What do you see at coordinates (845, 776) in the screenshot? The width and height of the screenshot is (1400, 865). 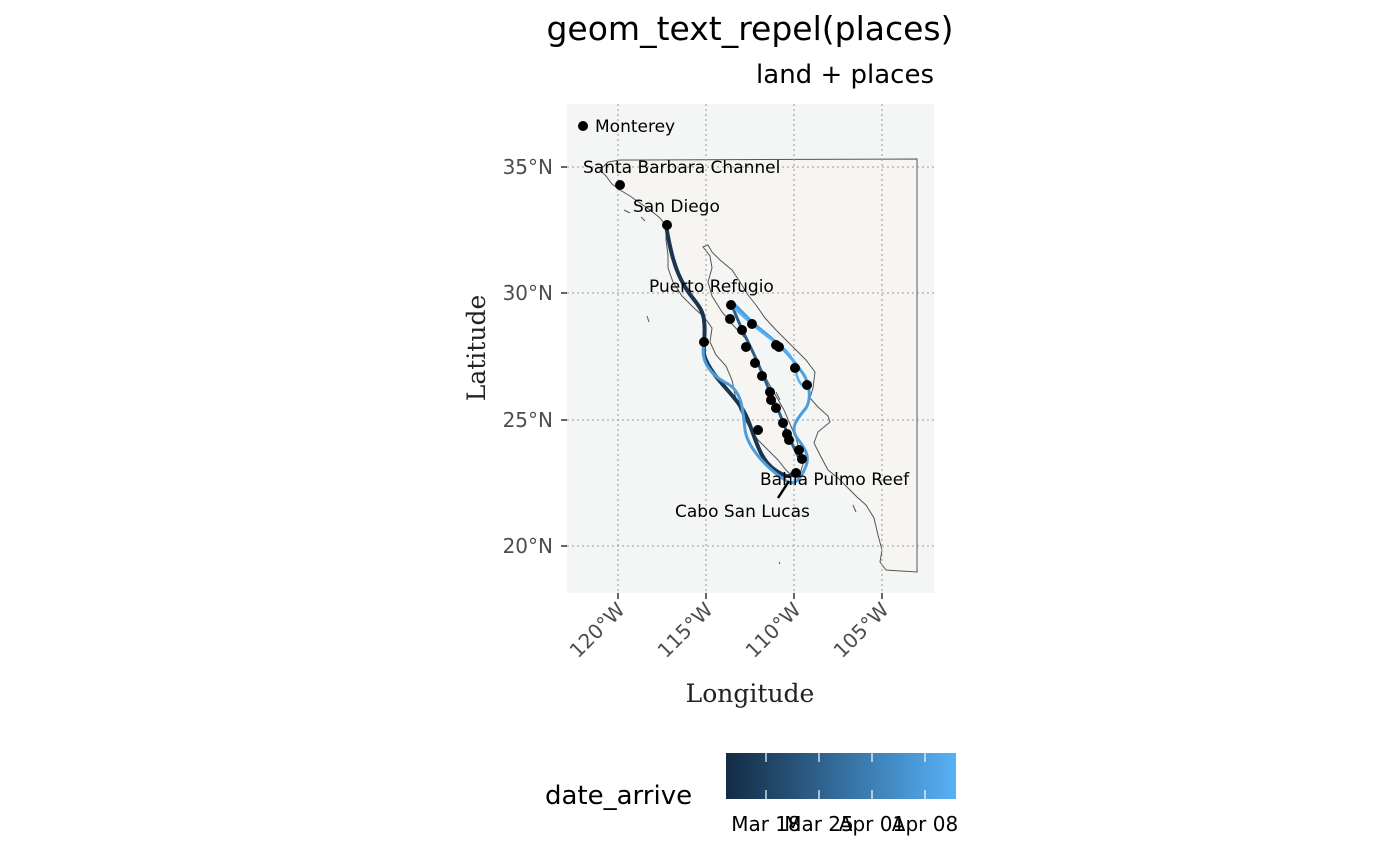 I see `legend-ticks` at bounding box center [845, 776].